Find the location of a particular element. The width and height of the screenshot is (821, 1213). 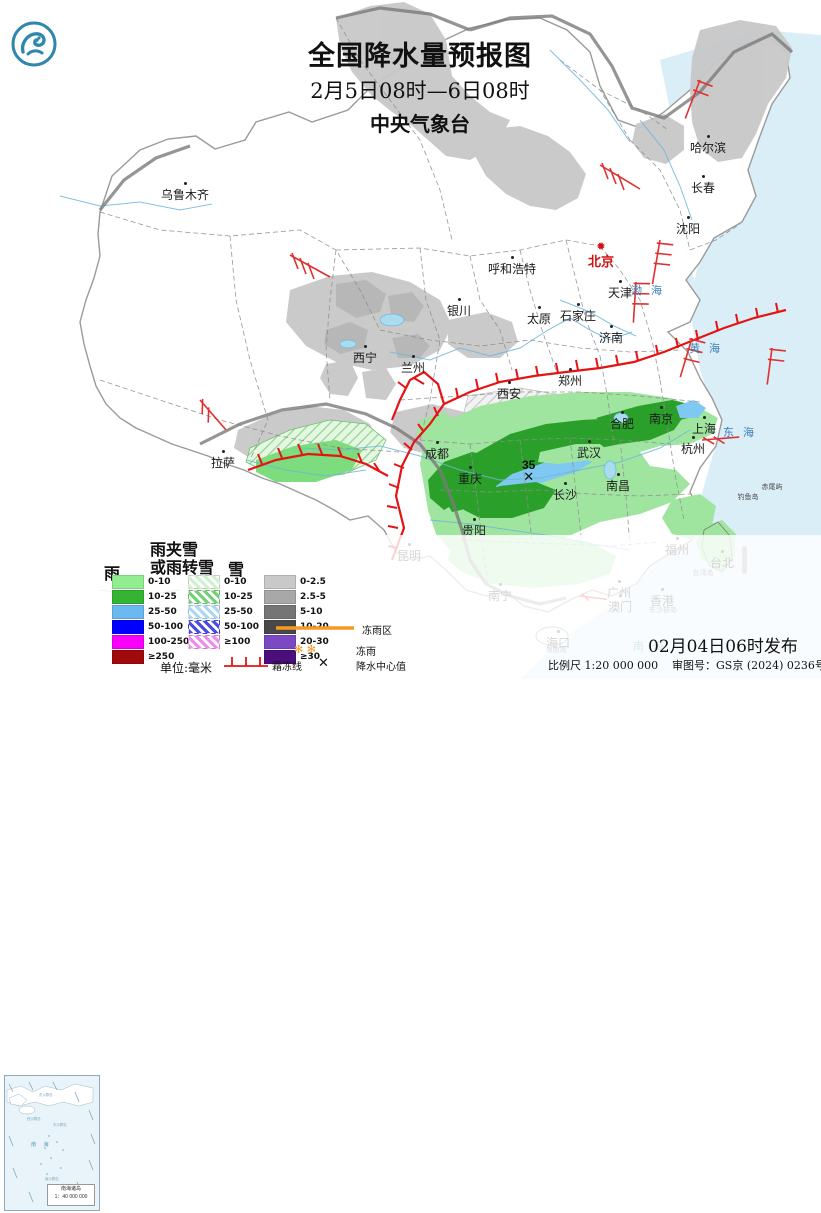

city-name: 太原 is located at coordinates (539, 319).